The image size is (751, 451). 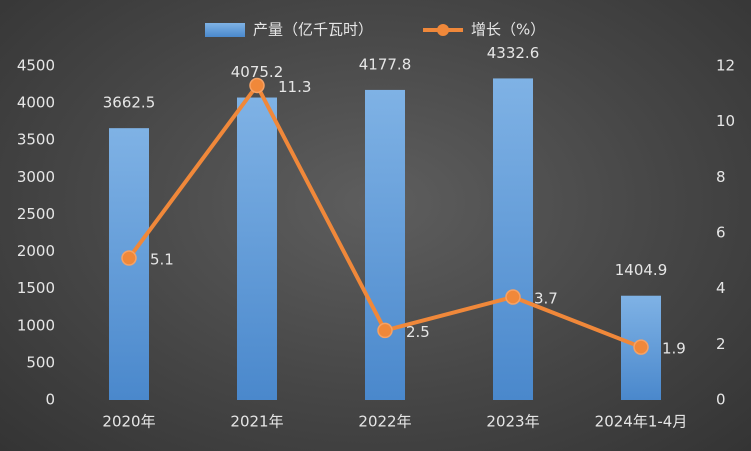 I want to click on x-tick-label: 2023年, so click(x=512, y=422).